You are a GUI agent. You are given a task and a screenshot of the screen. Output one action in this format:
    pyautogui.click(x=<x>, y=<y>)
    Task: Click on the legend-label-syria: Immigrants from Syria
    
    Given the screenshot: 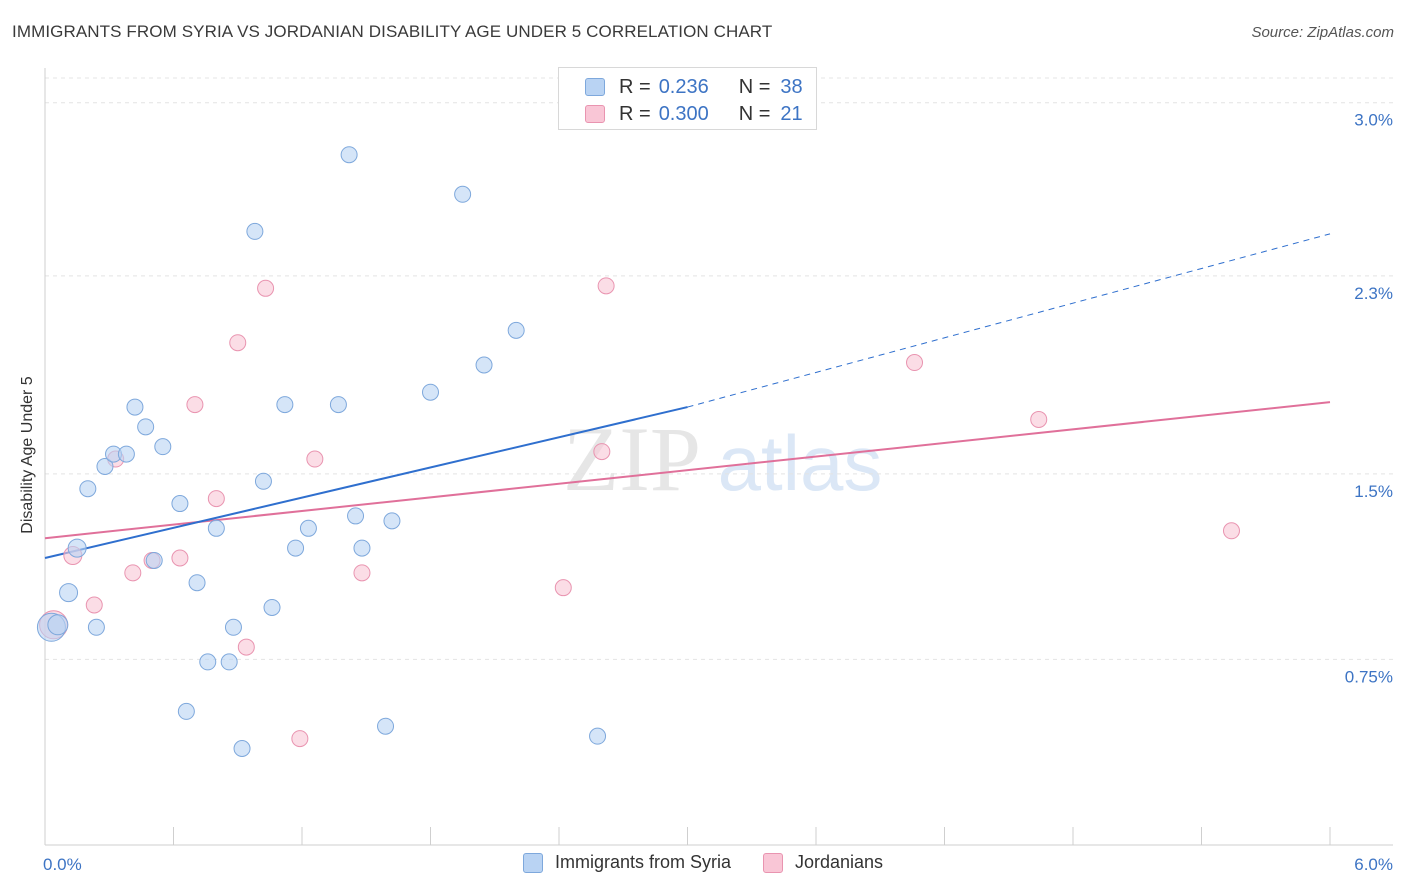 What is the action you would take?
    pyautogui.click(x=642, y=862)
    